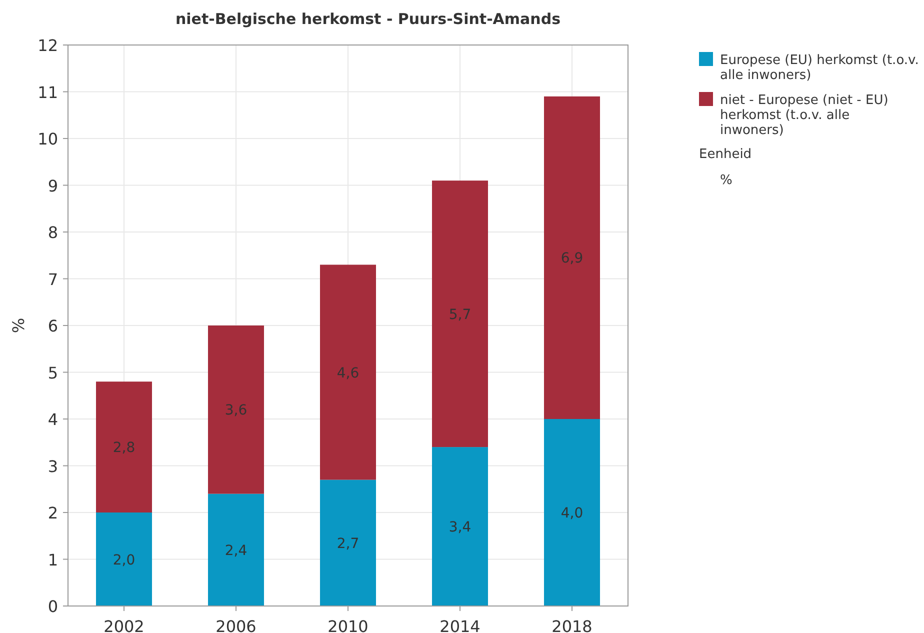  What do you see at coordinates (48, 139) in the screenshot?
I see `y-tick-label: 10` at bounding box center [48, 139].